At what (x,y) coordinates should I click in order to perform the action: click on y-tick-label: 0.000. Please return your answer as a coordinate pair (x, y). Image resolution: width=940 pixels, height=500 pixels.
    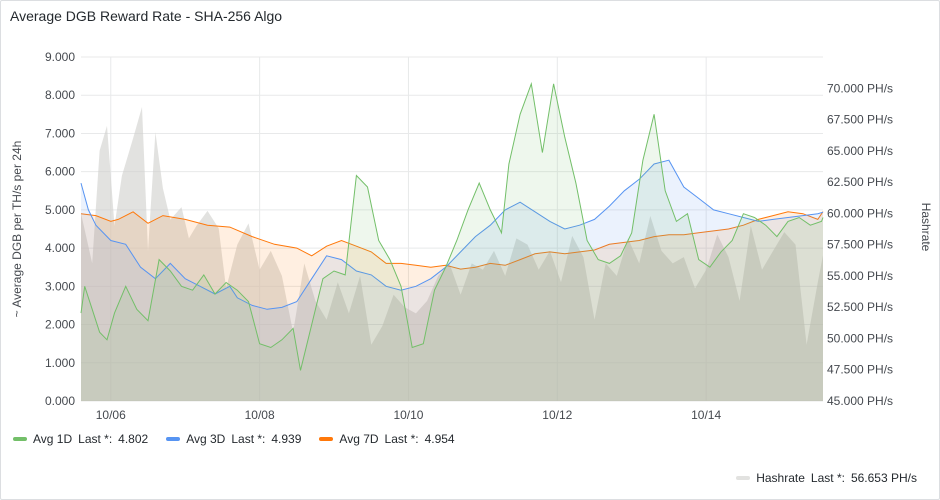
    Looking at the image, I should click on (60, 401).